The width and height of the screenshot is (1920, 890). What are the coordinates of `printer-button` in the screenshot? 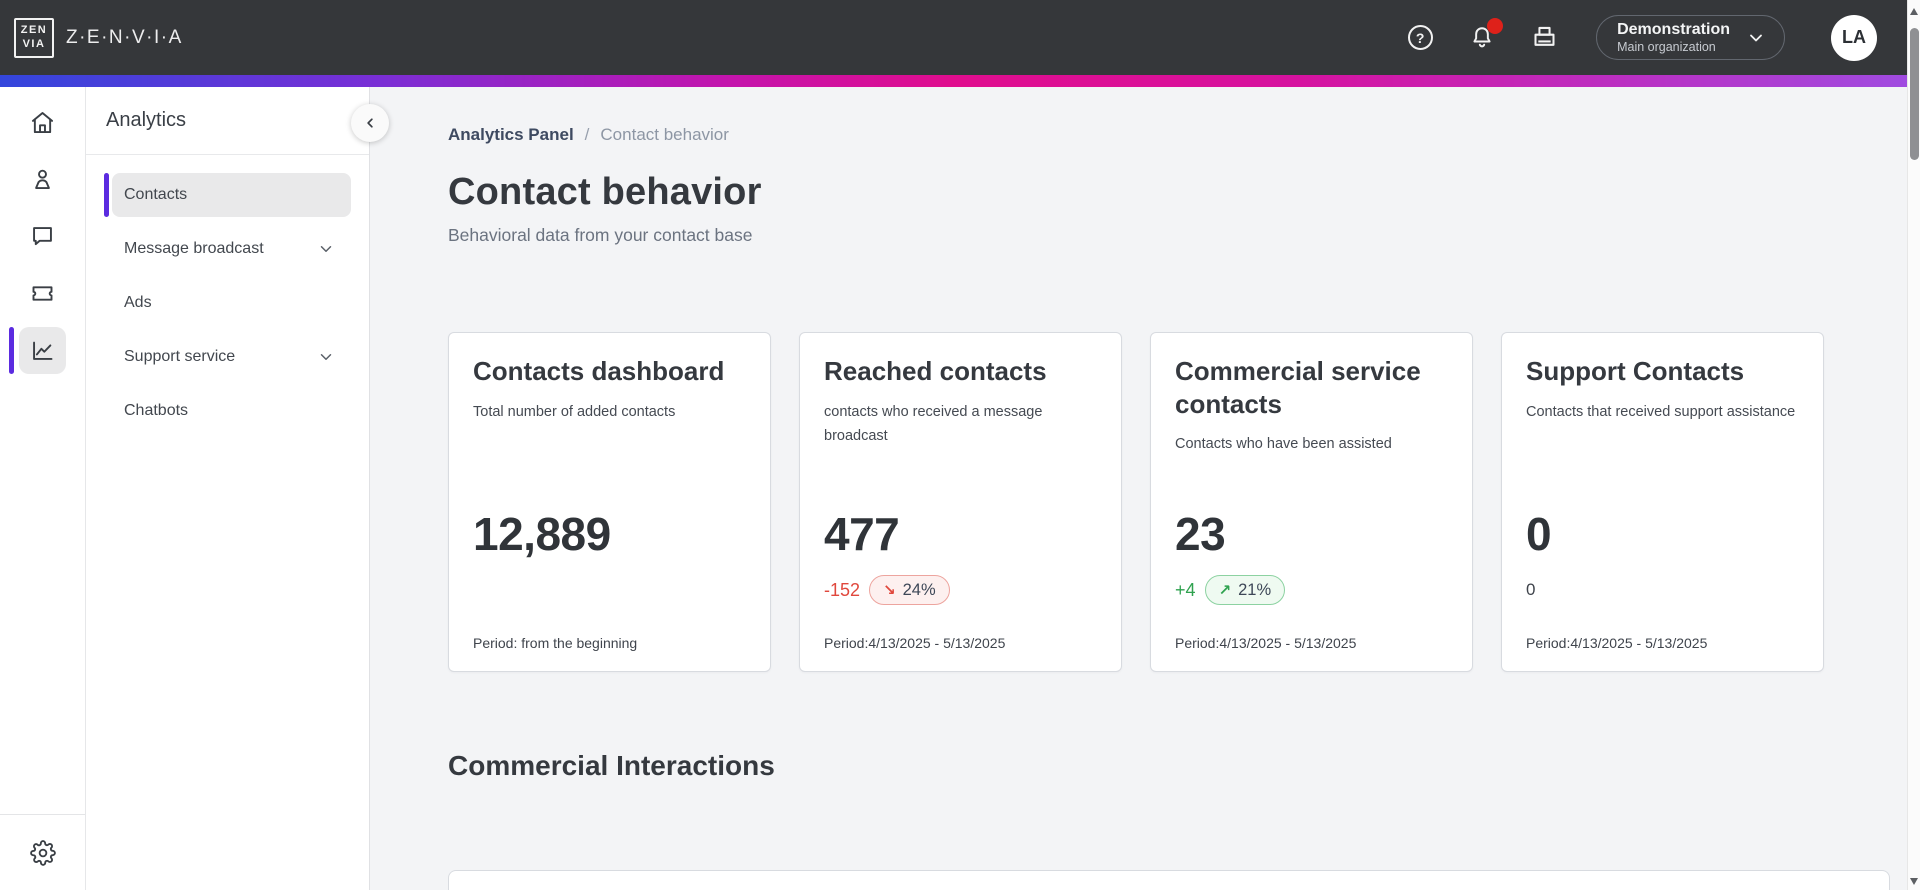 It's located at (1544, 38).